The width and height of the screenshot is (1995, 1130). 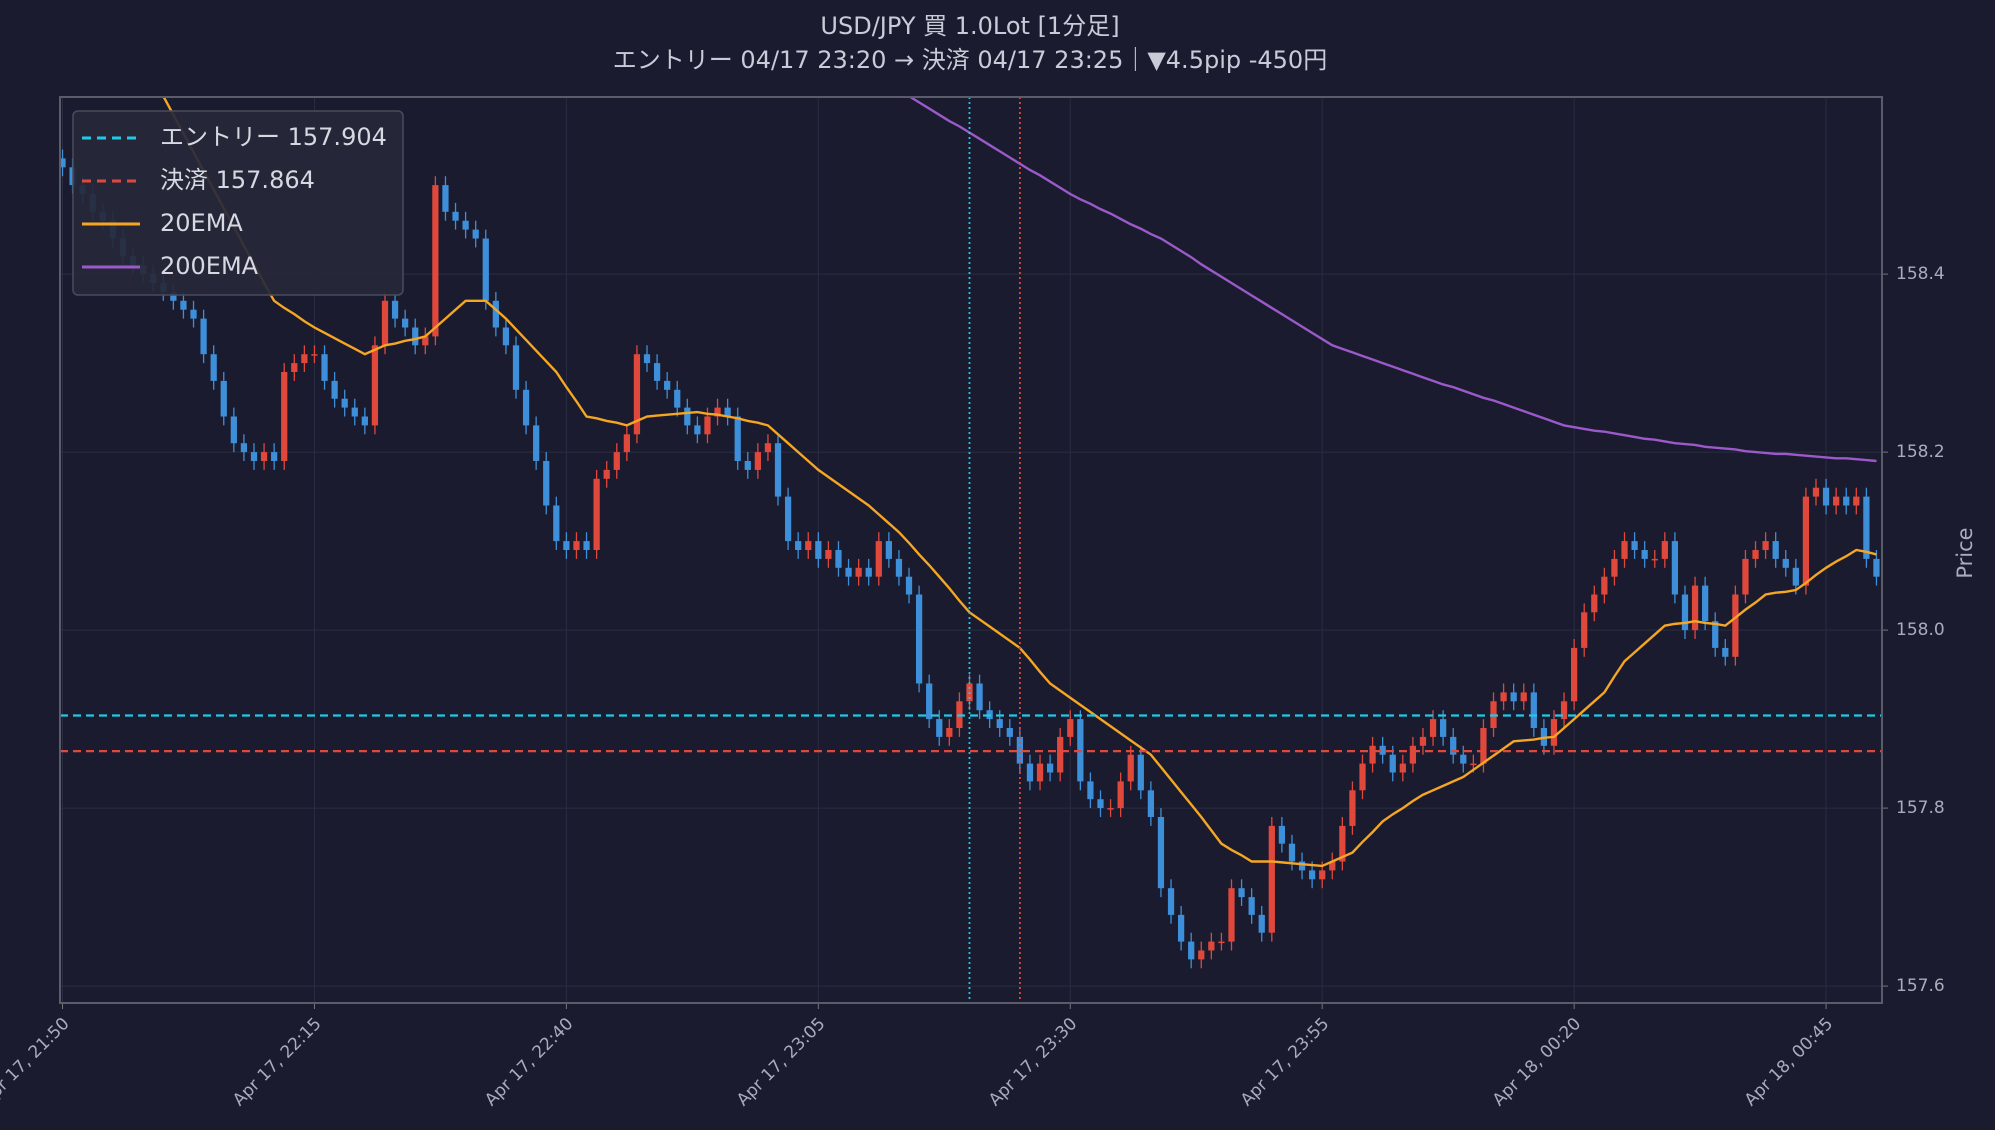 What do you see at coordinates (1920, 630) in the screenshot?
I see `y-tick-label: 158.0` at bounding box center [1920, 630].